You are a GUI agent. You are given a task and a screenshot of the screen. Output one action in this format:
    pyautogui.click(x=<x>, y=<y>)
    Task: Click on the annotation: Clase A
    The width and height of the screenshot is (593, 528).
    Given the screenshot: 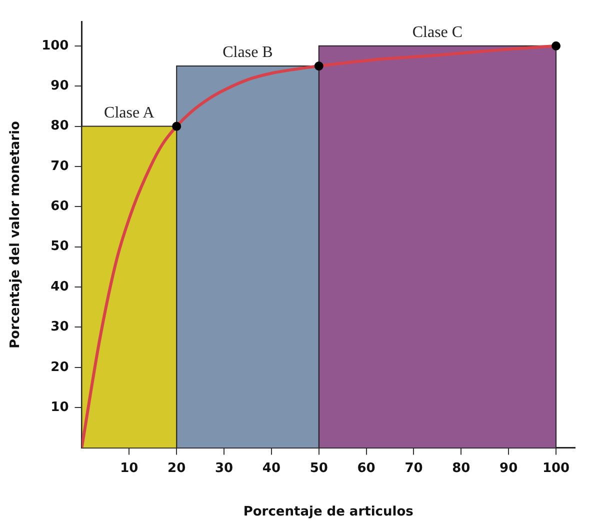 What is the action you would take?
    pyautogui.click(x=129, y=113)
    